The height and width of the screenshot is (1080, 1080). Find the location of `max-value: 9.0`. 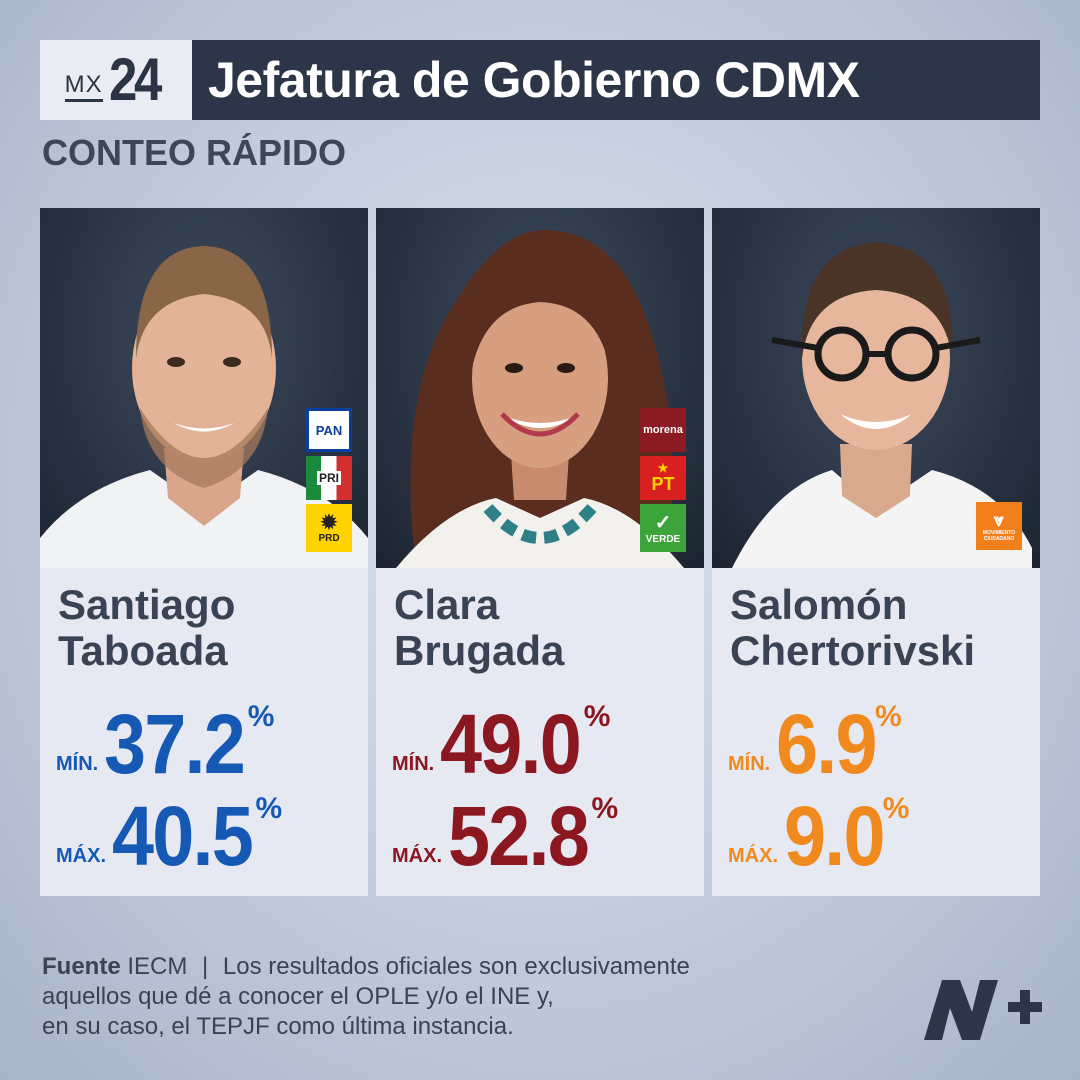

max-value: 9.0 is located at coordinates (834, 836).